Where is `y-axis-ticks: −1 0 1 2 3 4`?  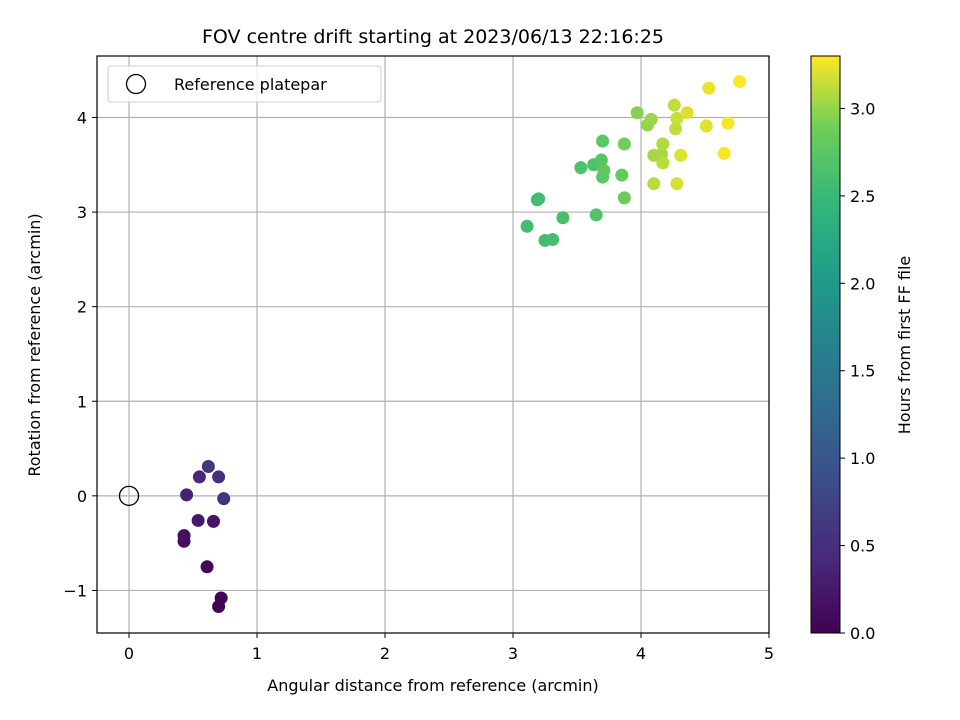
y-axis-ticks: −1 0 1 2 3 4 is located at coordinates (80, 354).